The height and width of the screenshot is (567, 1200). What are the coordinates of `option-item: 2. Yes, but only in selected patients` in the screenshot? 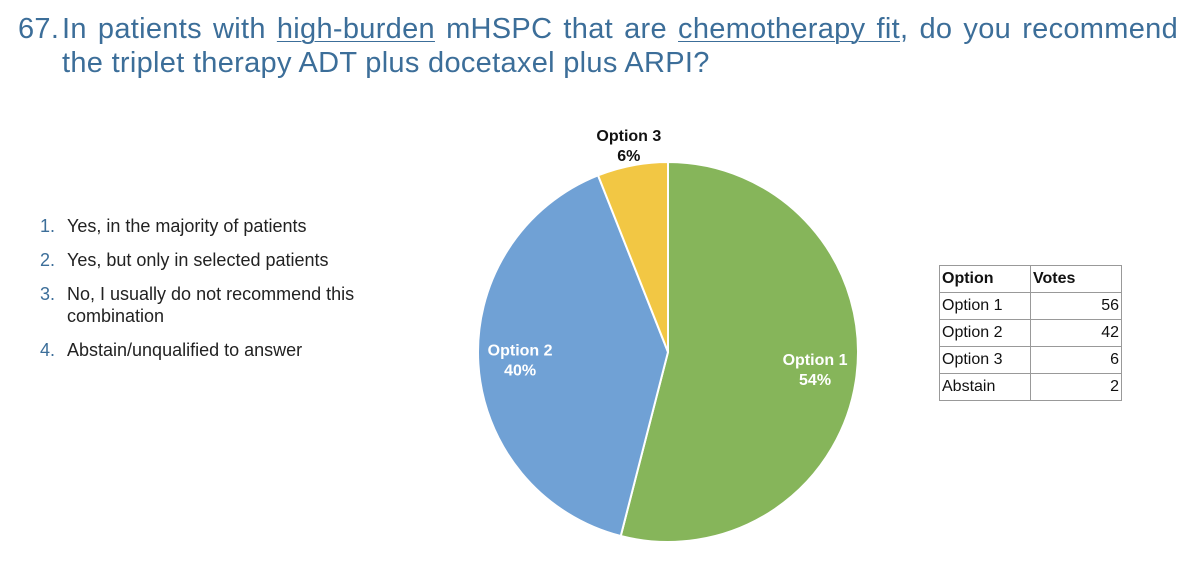 It's located at (230, 260).